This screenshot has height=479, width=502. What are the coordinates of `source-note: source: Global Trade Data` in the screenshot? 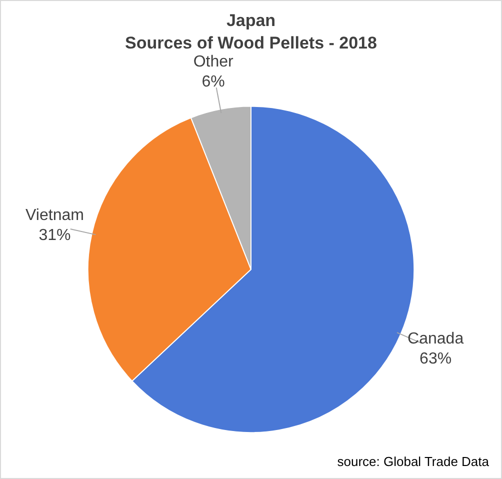 It's located at (413, 462).